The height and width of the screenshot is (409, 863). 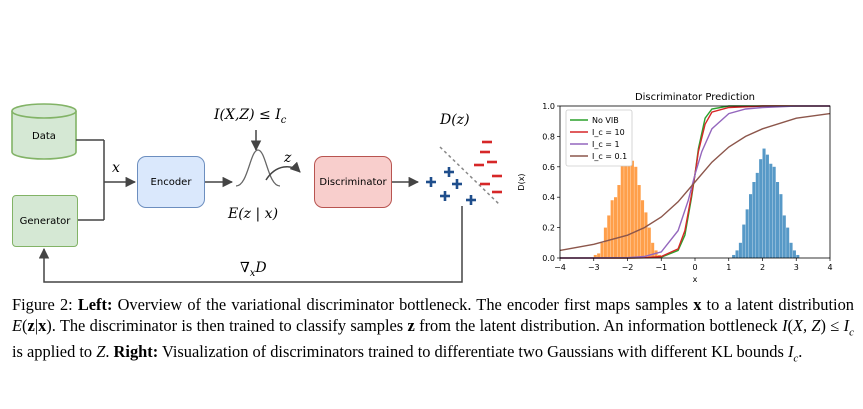 What do you see at coordinates (44, 136) in the screenshot?
I see `data-node-label: Data` at bounding box center [44, 136].